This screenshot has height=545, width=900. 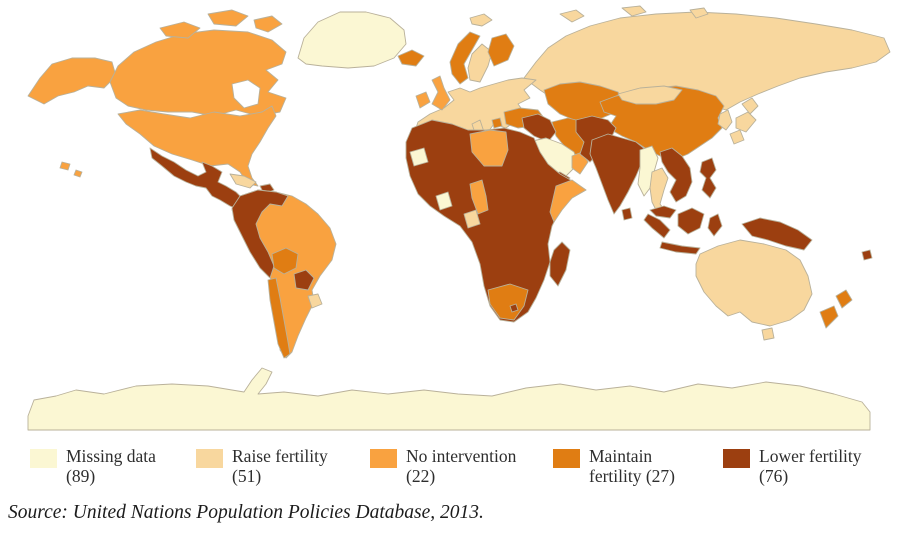 I want to click on region-cote-divoire, so click(x=444, y=201).